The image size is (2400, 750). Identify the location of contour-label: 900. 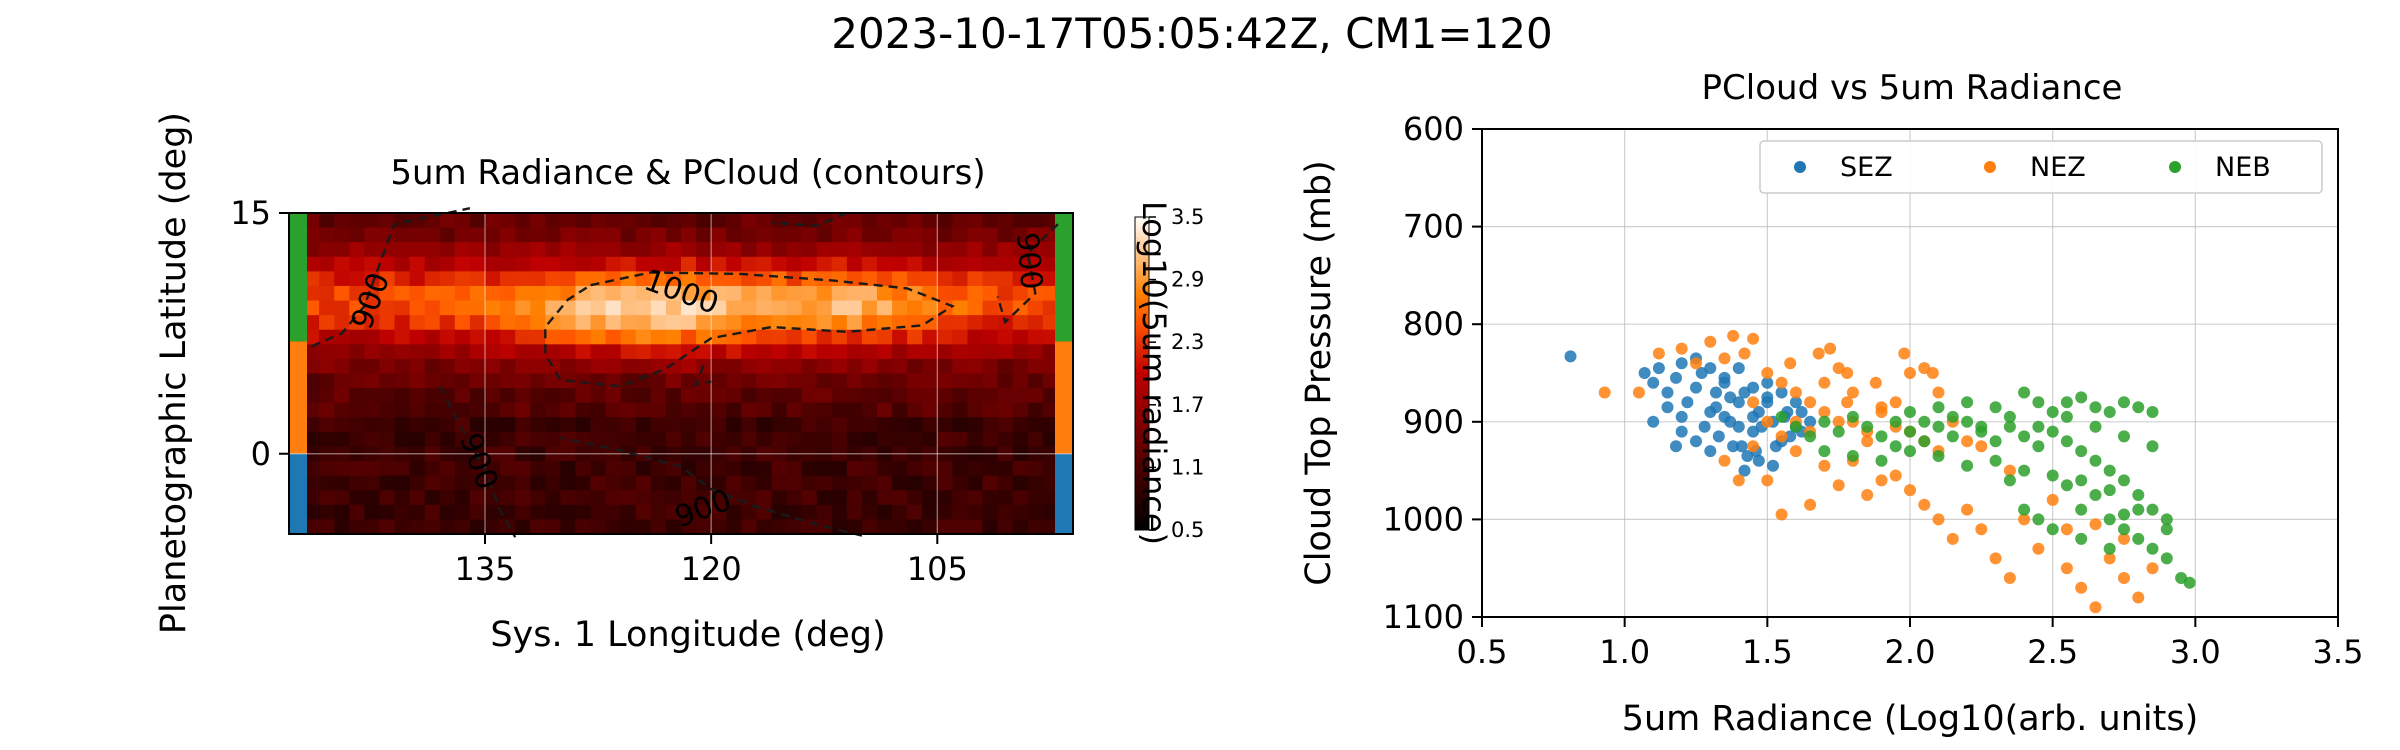
(1029, 261).